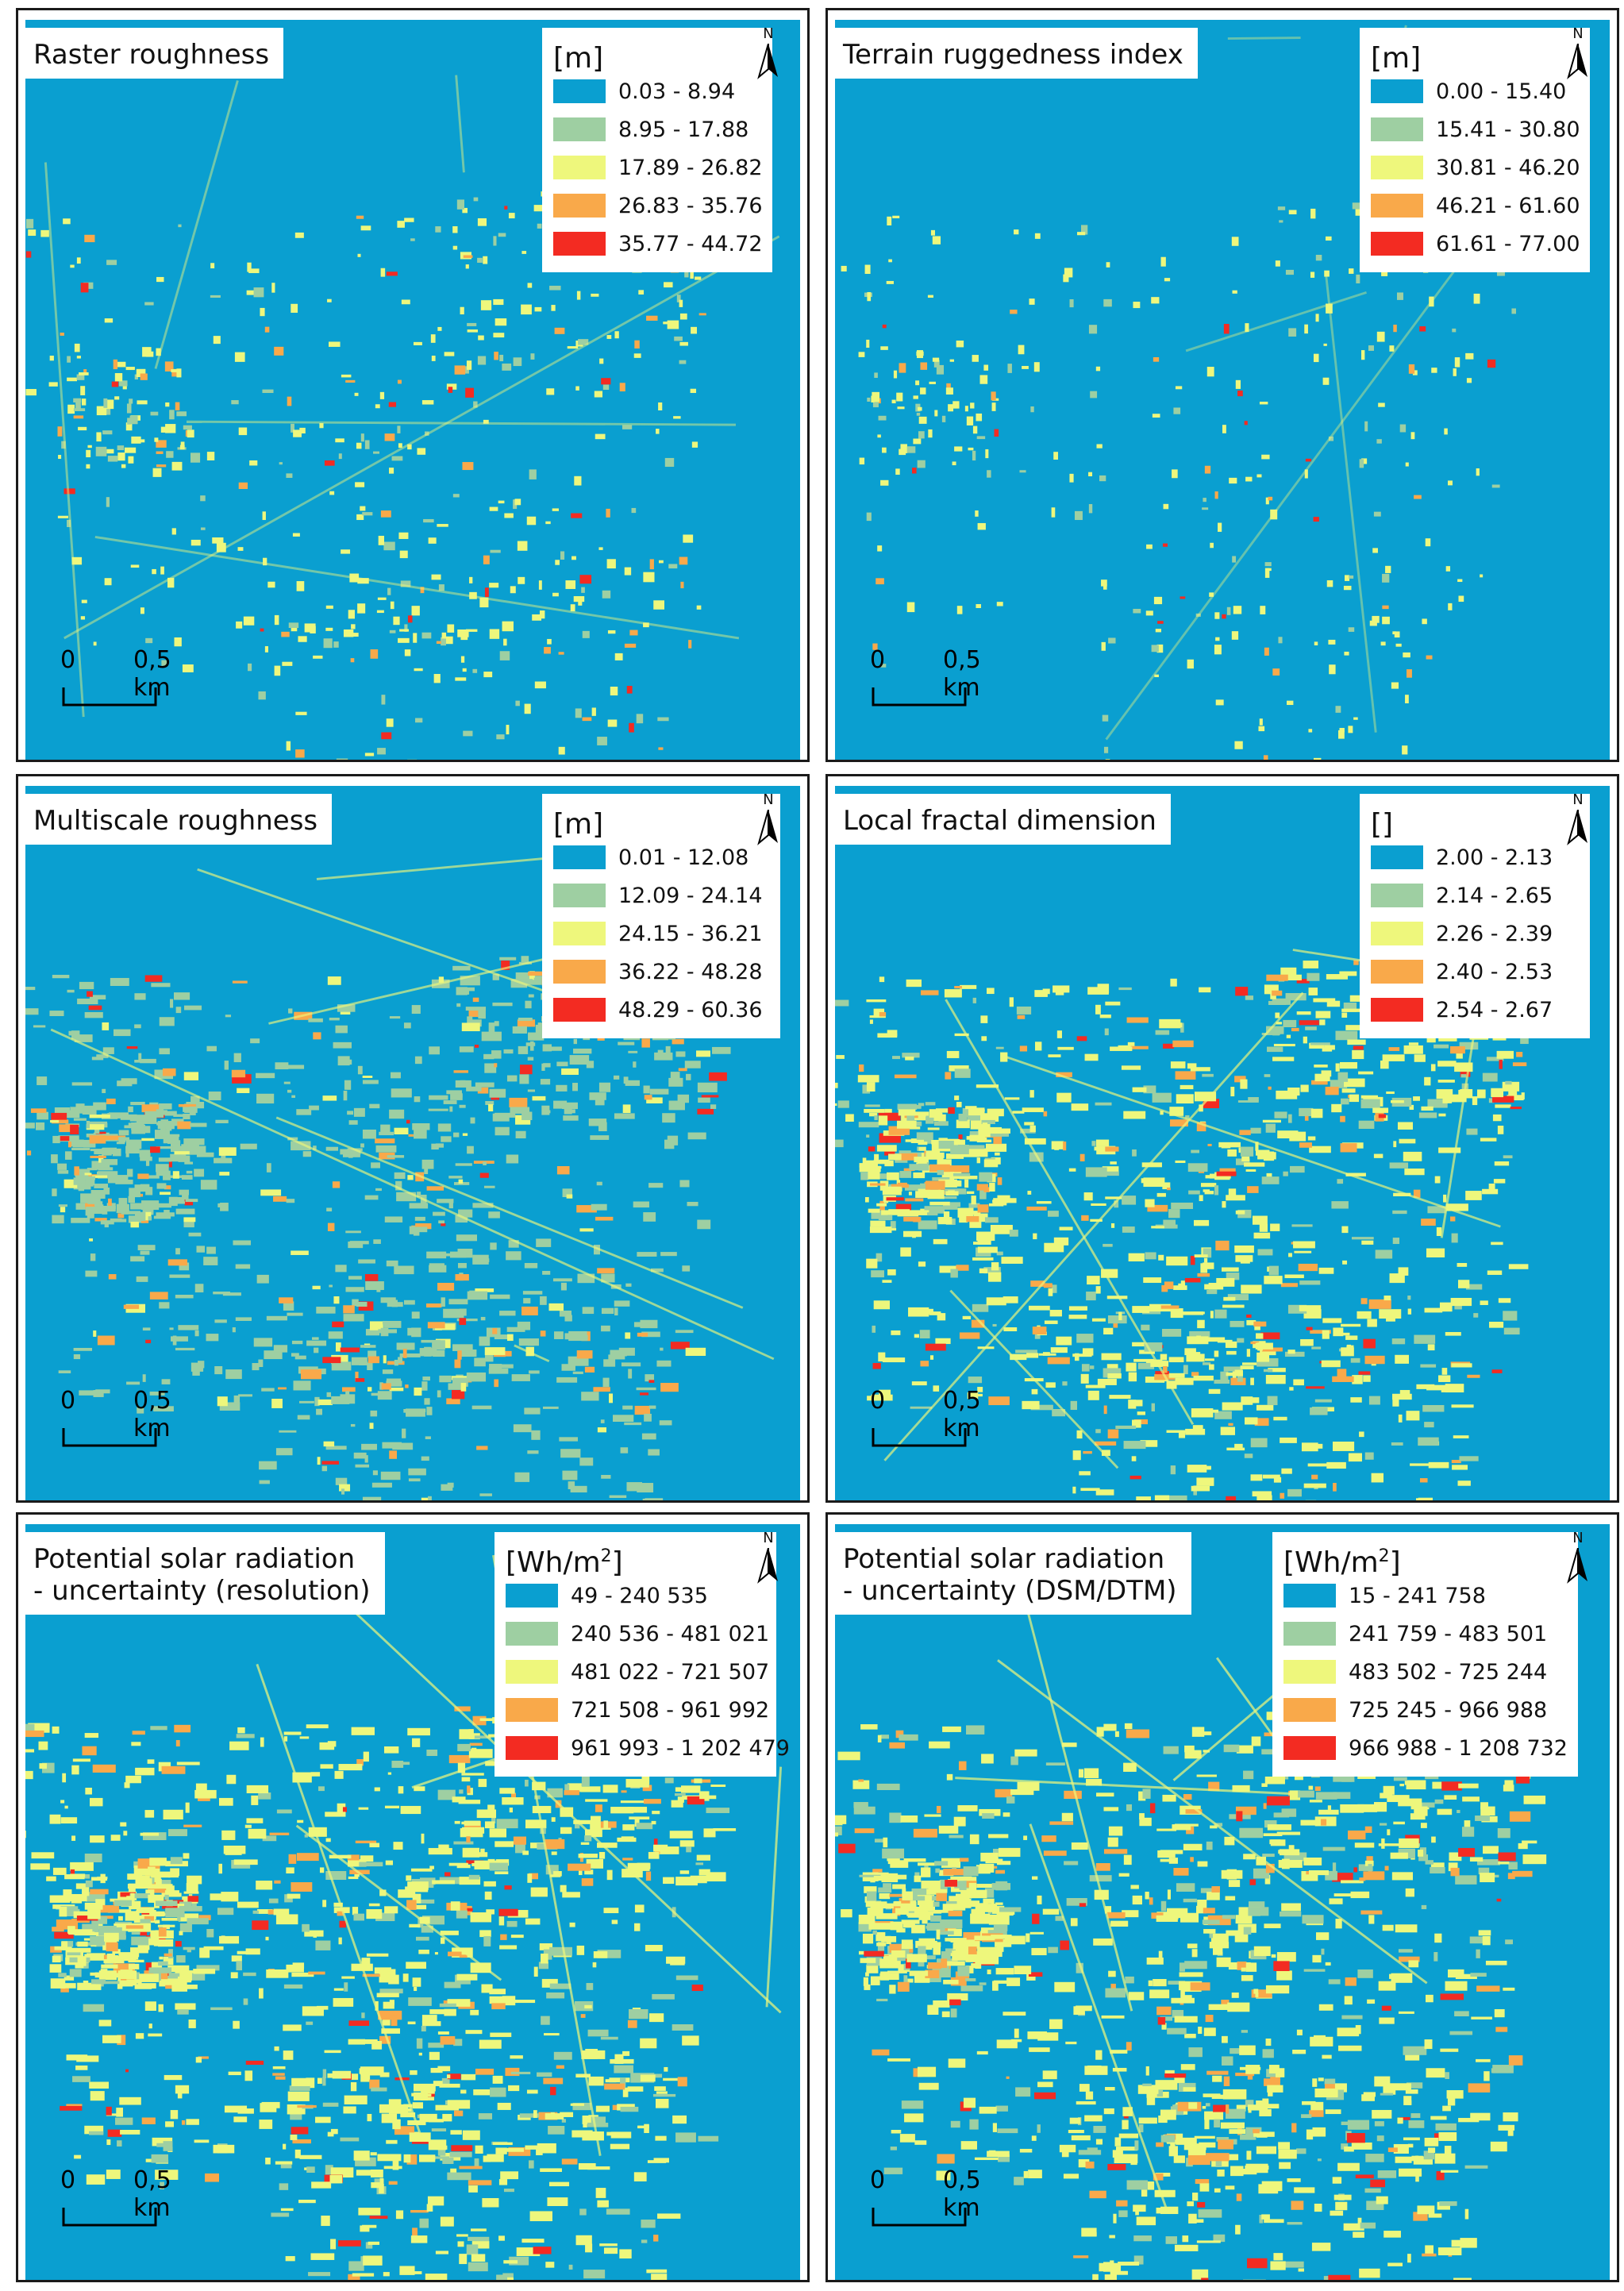 The height and width of the screenshot is (2291, 1624). What do you see at coordinates (690, 167) in the screenshot?
I see `legend-label: 17.89 - 26.82` at bounding box center [690, 167].